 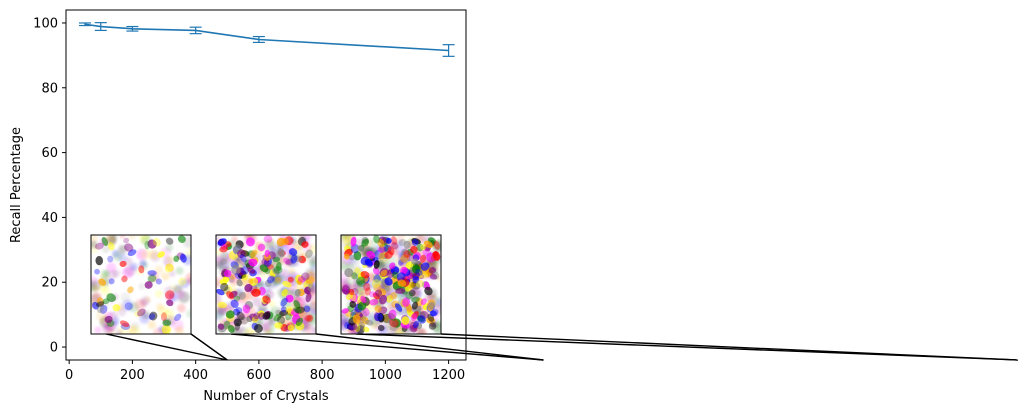 I want to click on inset-sample-50-crystals, so click(x=141, y=284).